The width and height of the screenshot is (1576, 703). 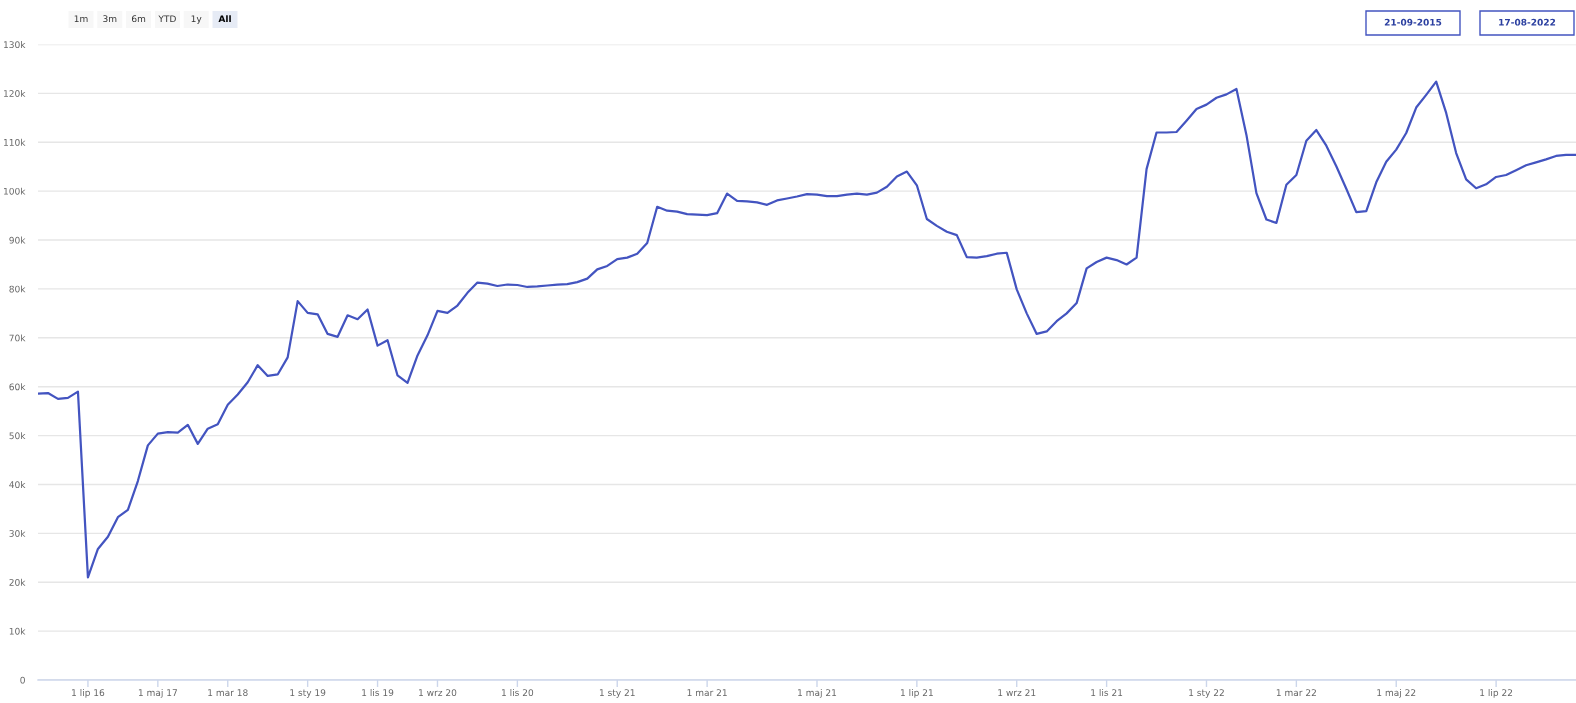 I want to click on y-tick-label: 90k, so click(x=17, y=240).